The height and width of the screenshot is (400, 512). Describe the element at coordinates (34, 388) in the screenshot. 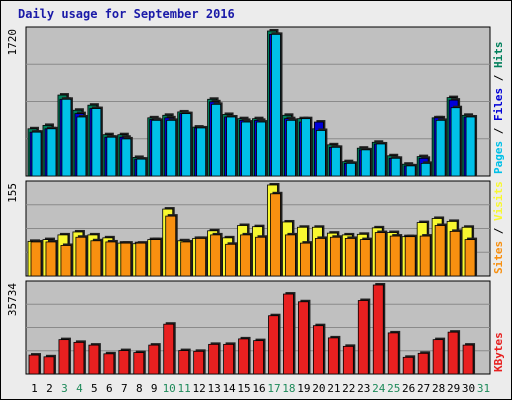

I see `x-tick-label-1: 1` at that location.